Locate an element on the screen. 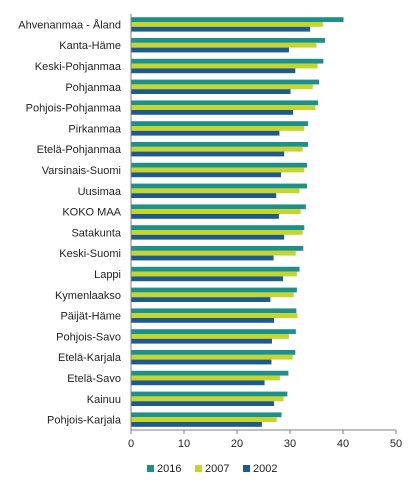 This screenshot has height=491, width=416. legend-swatch-2016 is located at coordinates (150, 468).